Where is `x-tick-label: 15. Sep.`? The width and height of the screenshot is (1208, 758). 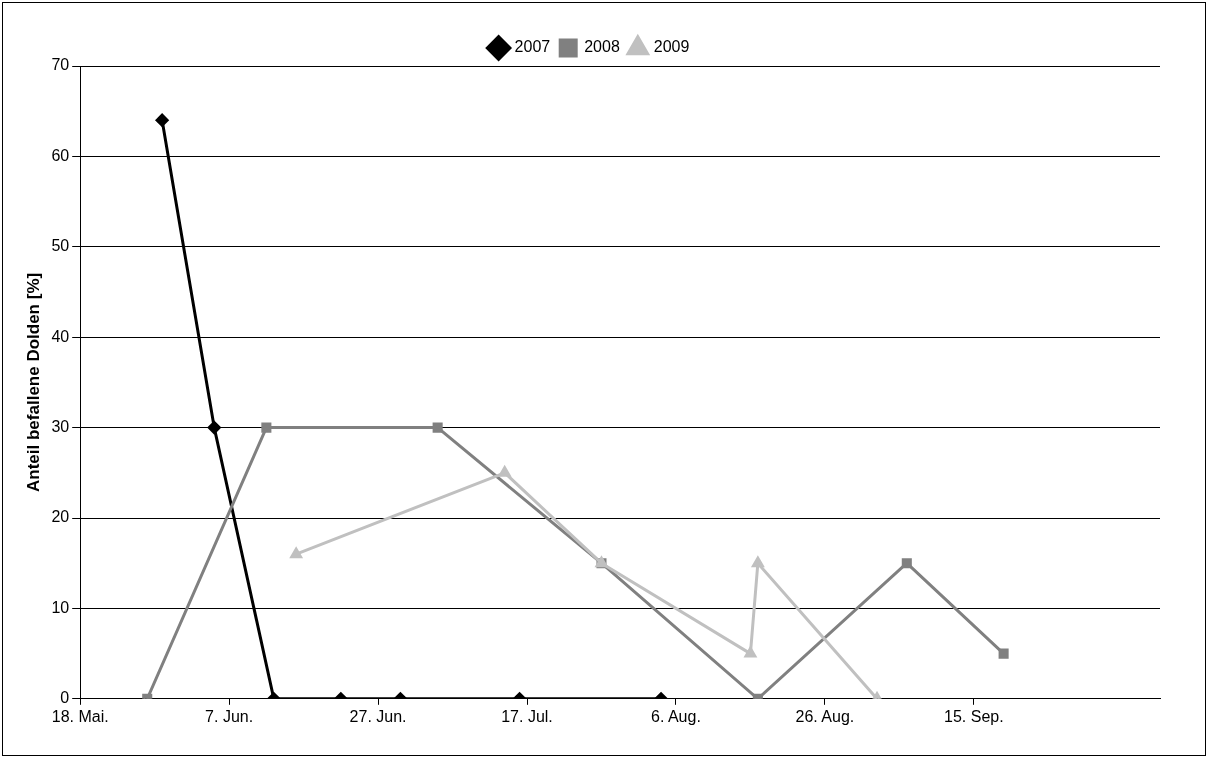
x-tick-label: 15. Sep. is located at coordinates (974, 716).